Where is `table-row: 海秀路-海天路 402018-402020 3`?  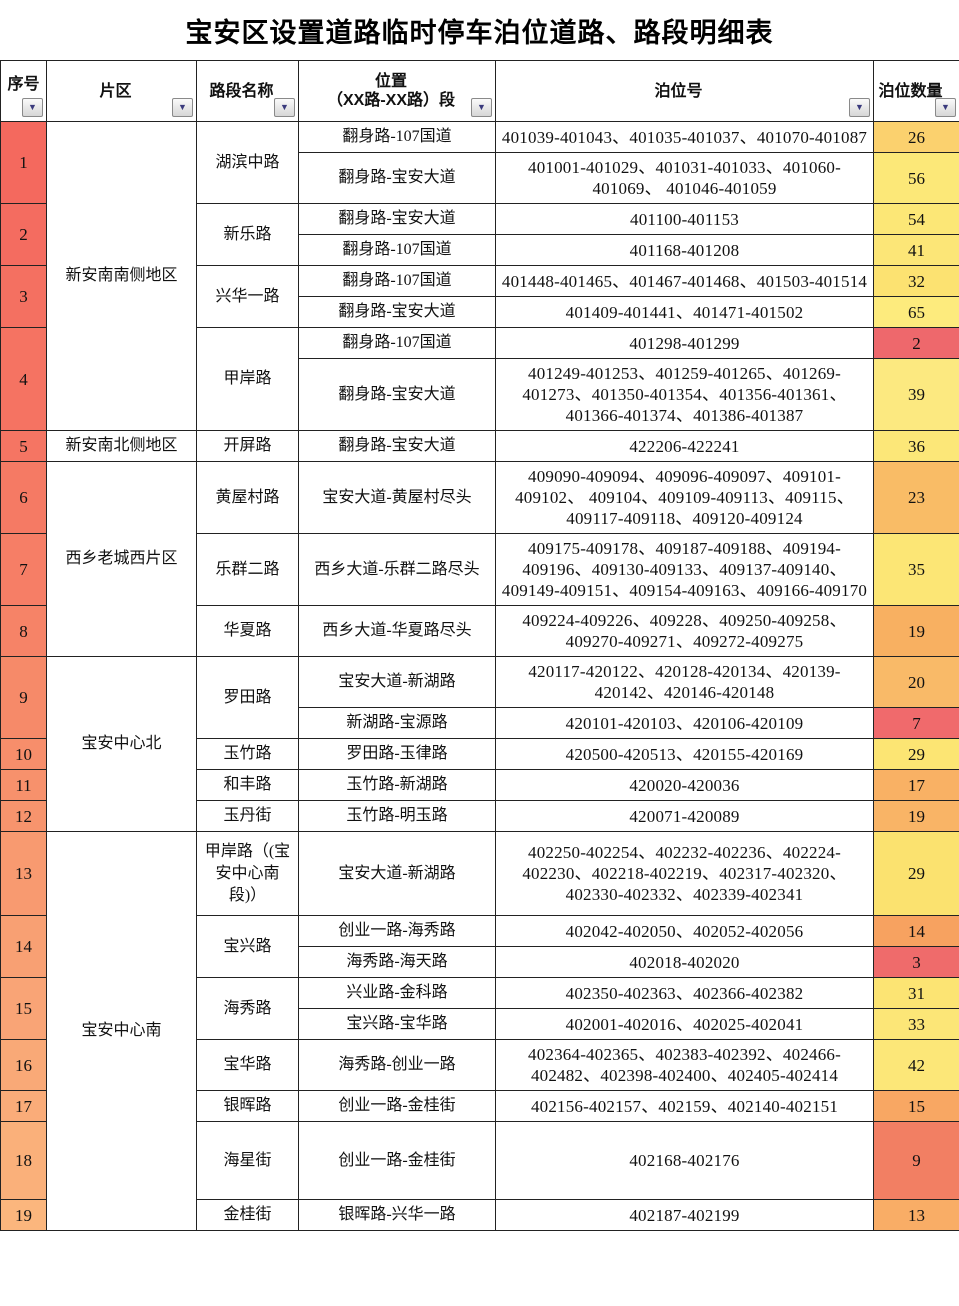
table-row: 海秀路-海天路 402018-402020 3 is located at coordinates (480, 962).